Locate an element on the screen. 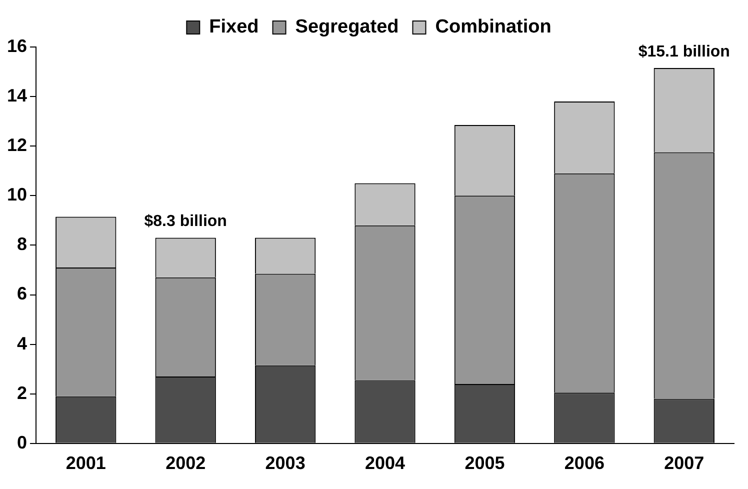 The image size is (748, 489). y-tick-label: 4 is located at coordinates (22, 343).